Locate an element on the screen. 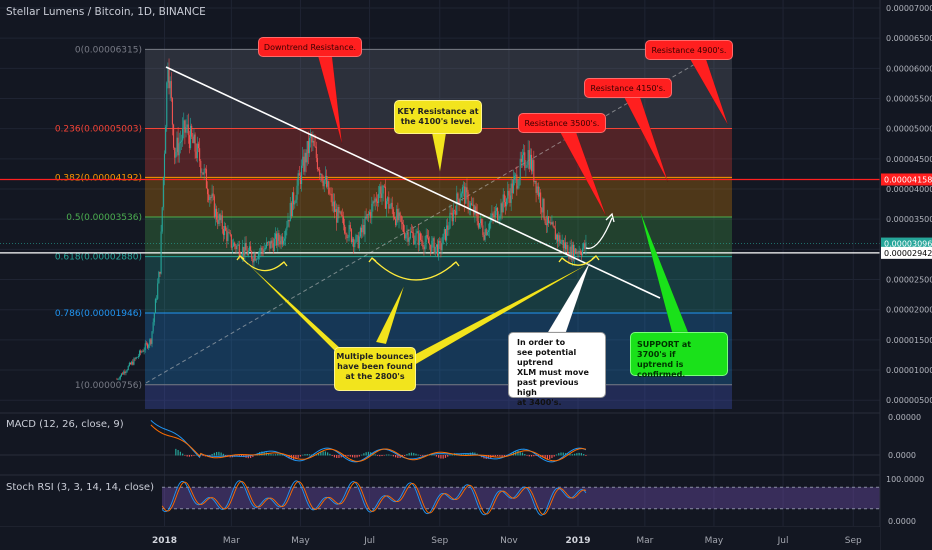 This screenshot has height=550, width=932. bounce-arc-head is located at coordinates (455, 264).